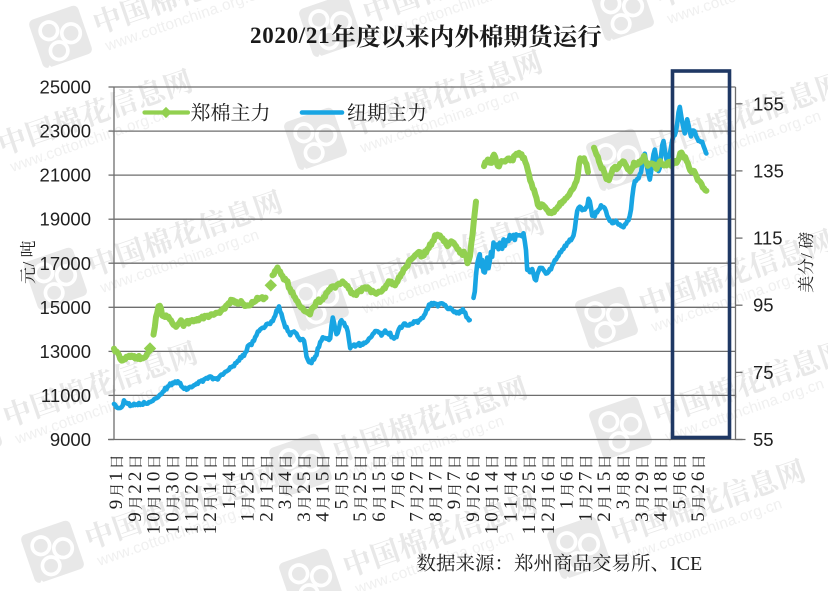  I want to click on svg-text: 15000, so click(65, 307).